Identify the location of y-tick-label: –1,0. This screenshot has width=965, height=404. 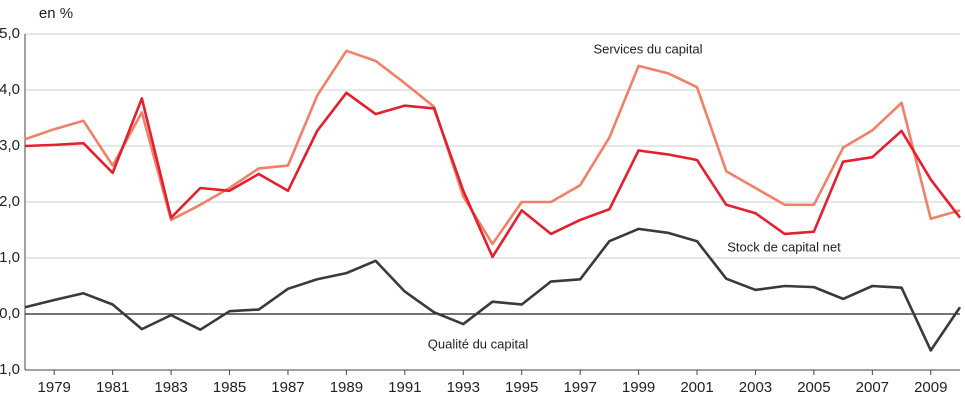
(10, 369).